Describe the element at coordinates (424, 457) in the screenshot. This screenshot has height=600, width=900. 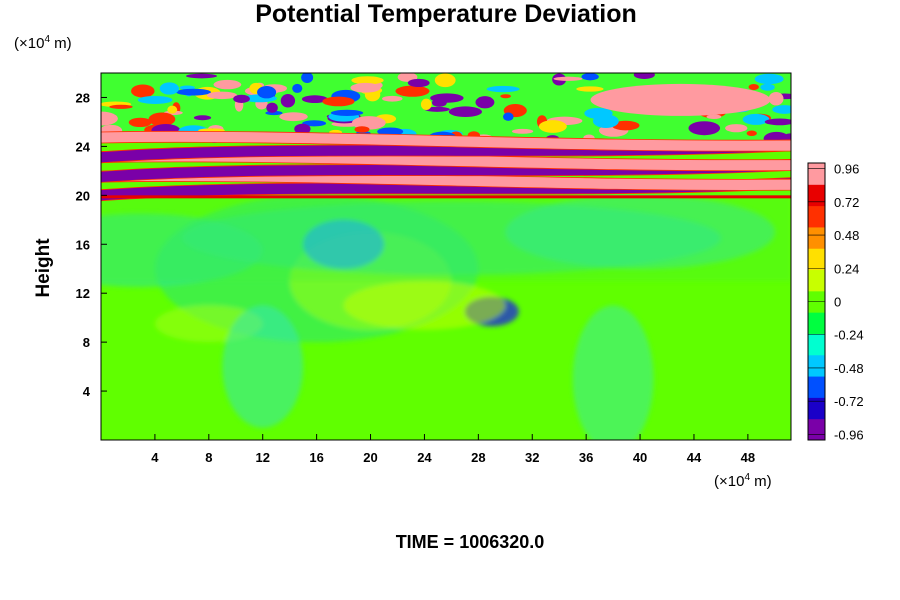
I see `x-tick-label: 24` at that location.